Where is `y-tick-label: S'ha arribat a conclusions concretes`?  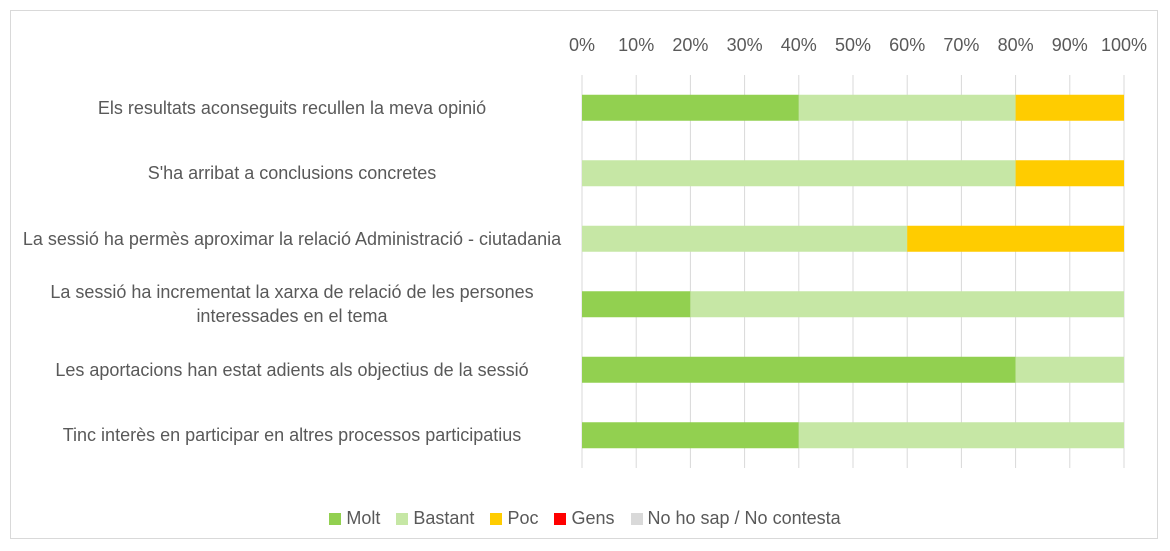
y-tick-label: S'ha arribat a conclusions concretes is located at coordinates (292, 173).